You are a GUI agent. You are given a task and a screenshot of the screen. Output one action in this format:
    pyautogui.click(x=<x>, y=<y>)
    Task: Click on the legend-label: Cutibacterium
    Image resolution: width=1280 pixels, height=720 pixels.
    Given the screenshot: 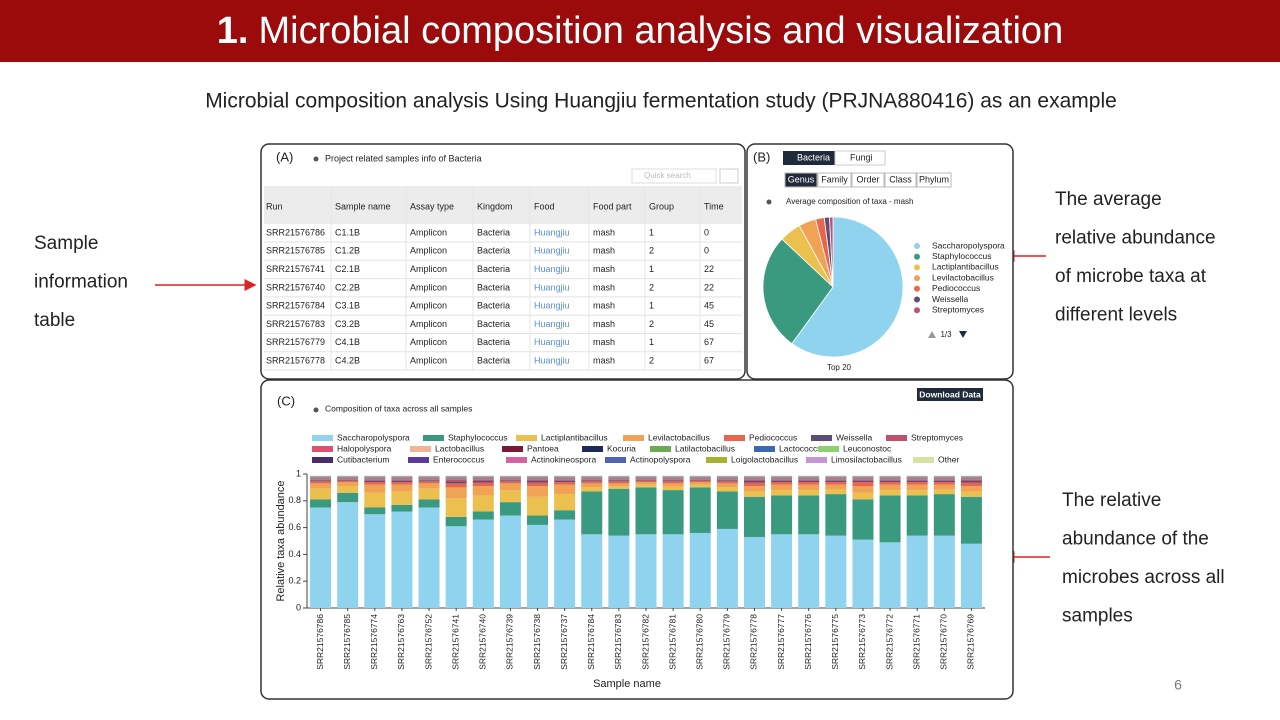 What is the action you would take?
    pyautogui.click(x=363, y=459)
    